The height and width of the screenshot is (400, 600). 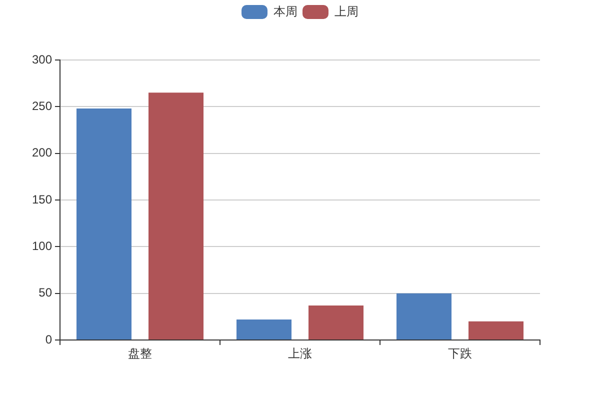 What do you see at coordinates (42, 59) in the screenshot?
I see `y-tick-label: 300` at bounding box center [42, 59].